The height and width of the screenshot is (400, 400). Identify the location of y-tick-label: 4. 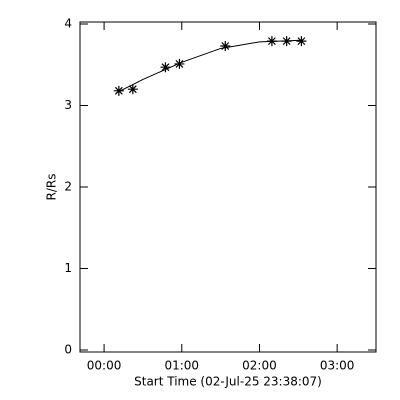
(68, 24).